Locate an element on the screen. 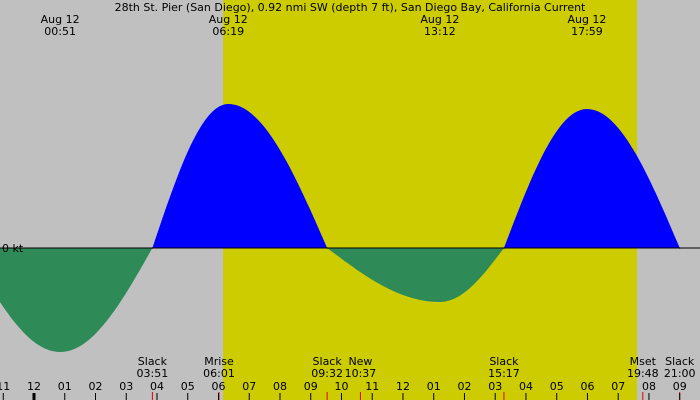  event-name: New is located at coordinates (360, 361).